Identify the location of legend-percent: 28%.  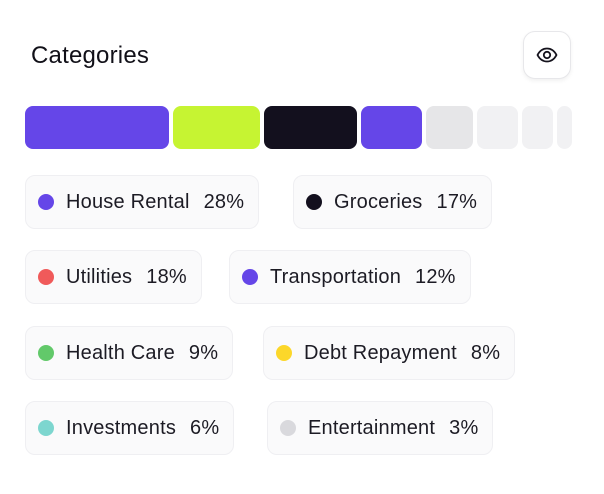
(224, 201).